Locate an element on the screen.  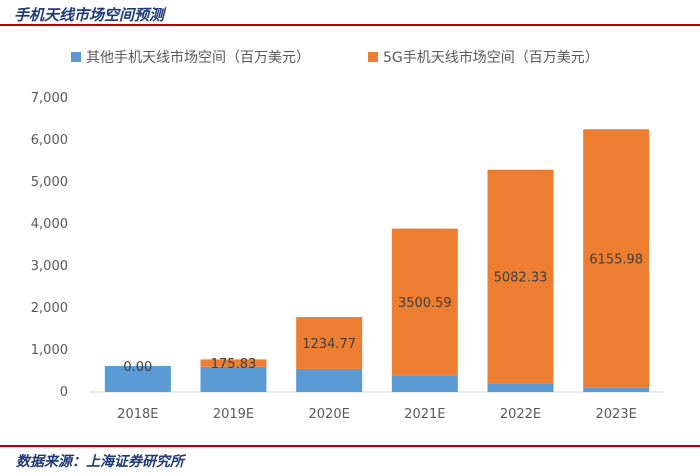
x-tick-label: 2018E is located at coordinates (137, 414).